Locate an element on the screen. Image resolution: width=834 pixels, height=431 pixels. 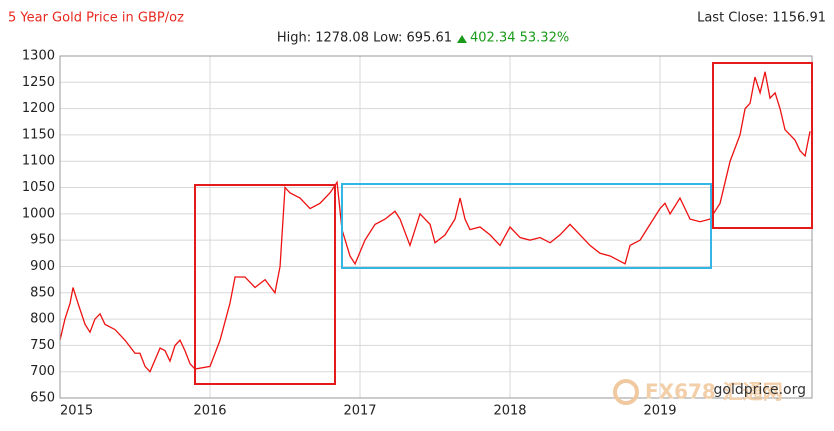
x-tick-label: 2016 is located at coordinates (209, 411).